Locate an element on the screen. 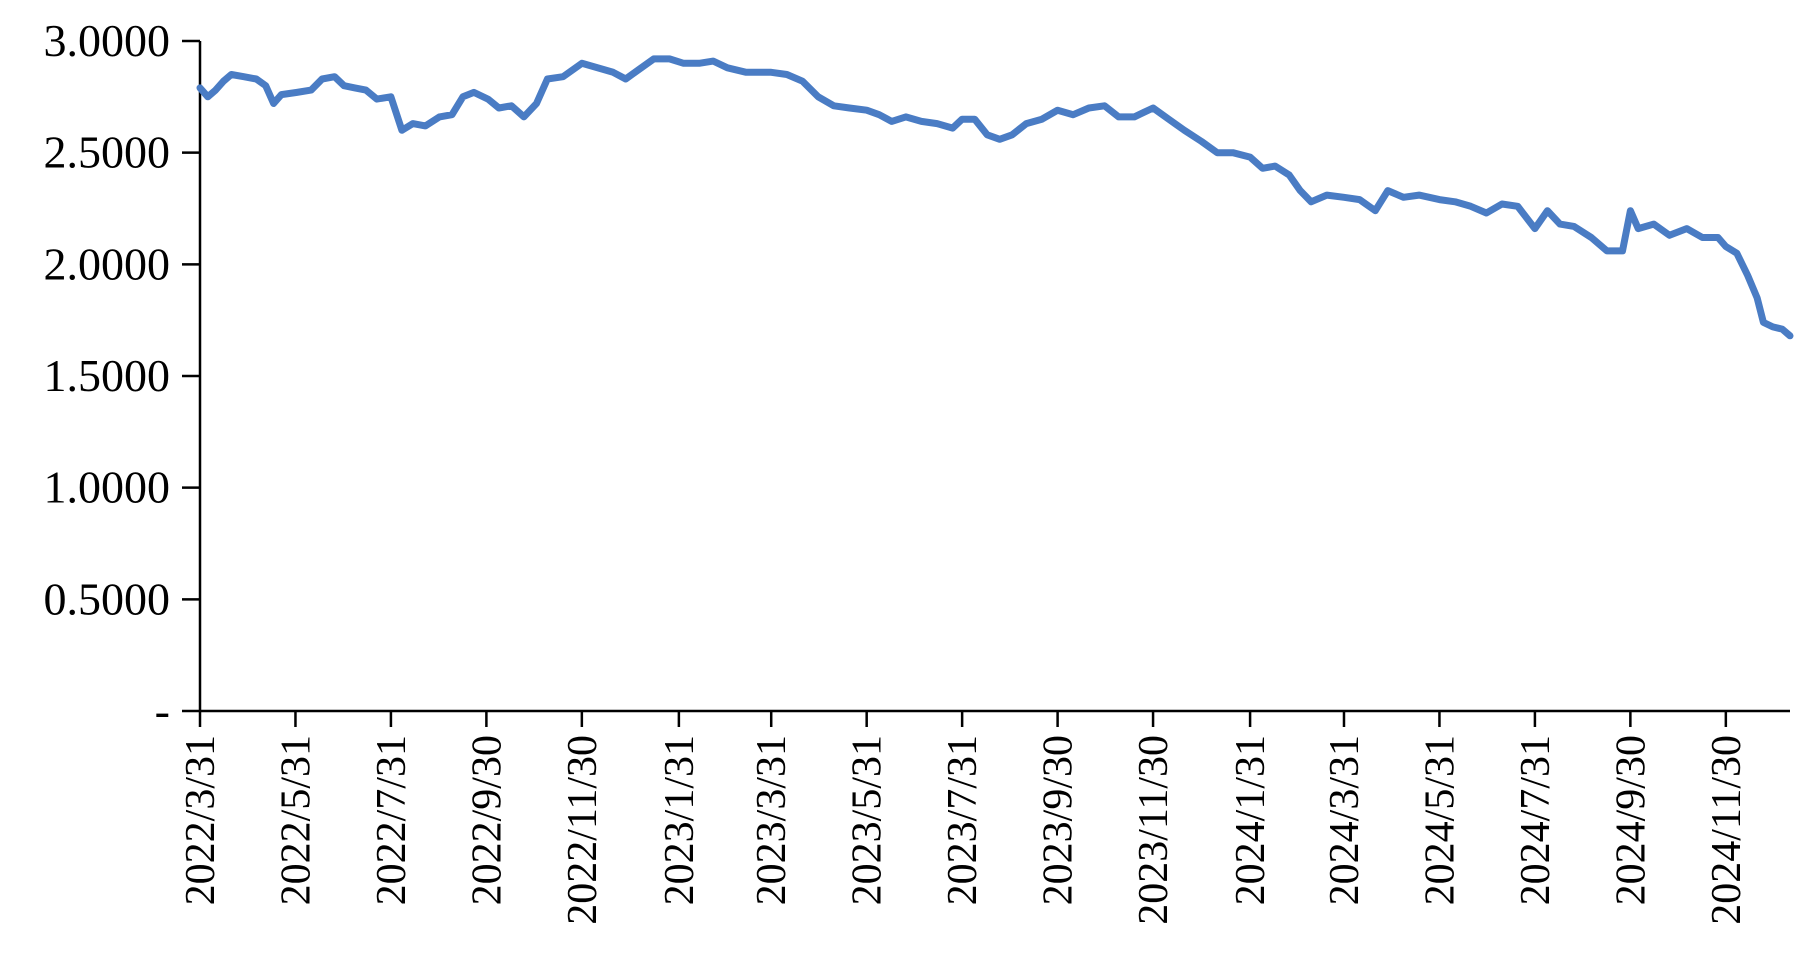 This screenshot has width=1816, height=972. x-tick-label: 2022/11/30 is located at coordinates (583, 830).